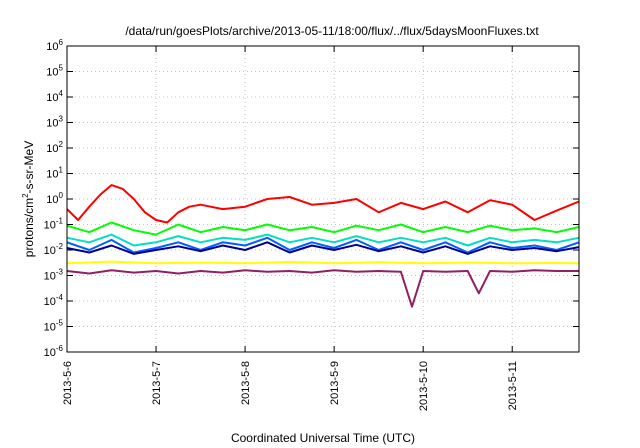  I want to click on x-tick-label: 2013-5-7, so click(157, 383).